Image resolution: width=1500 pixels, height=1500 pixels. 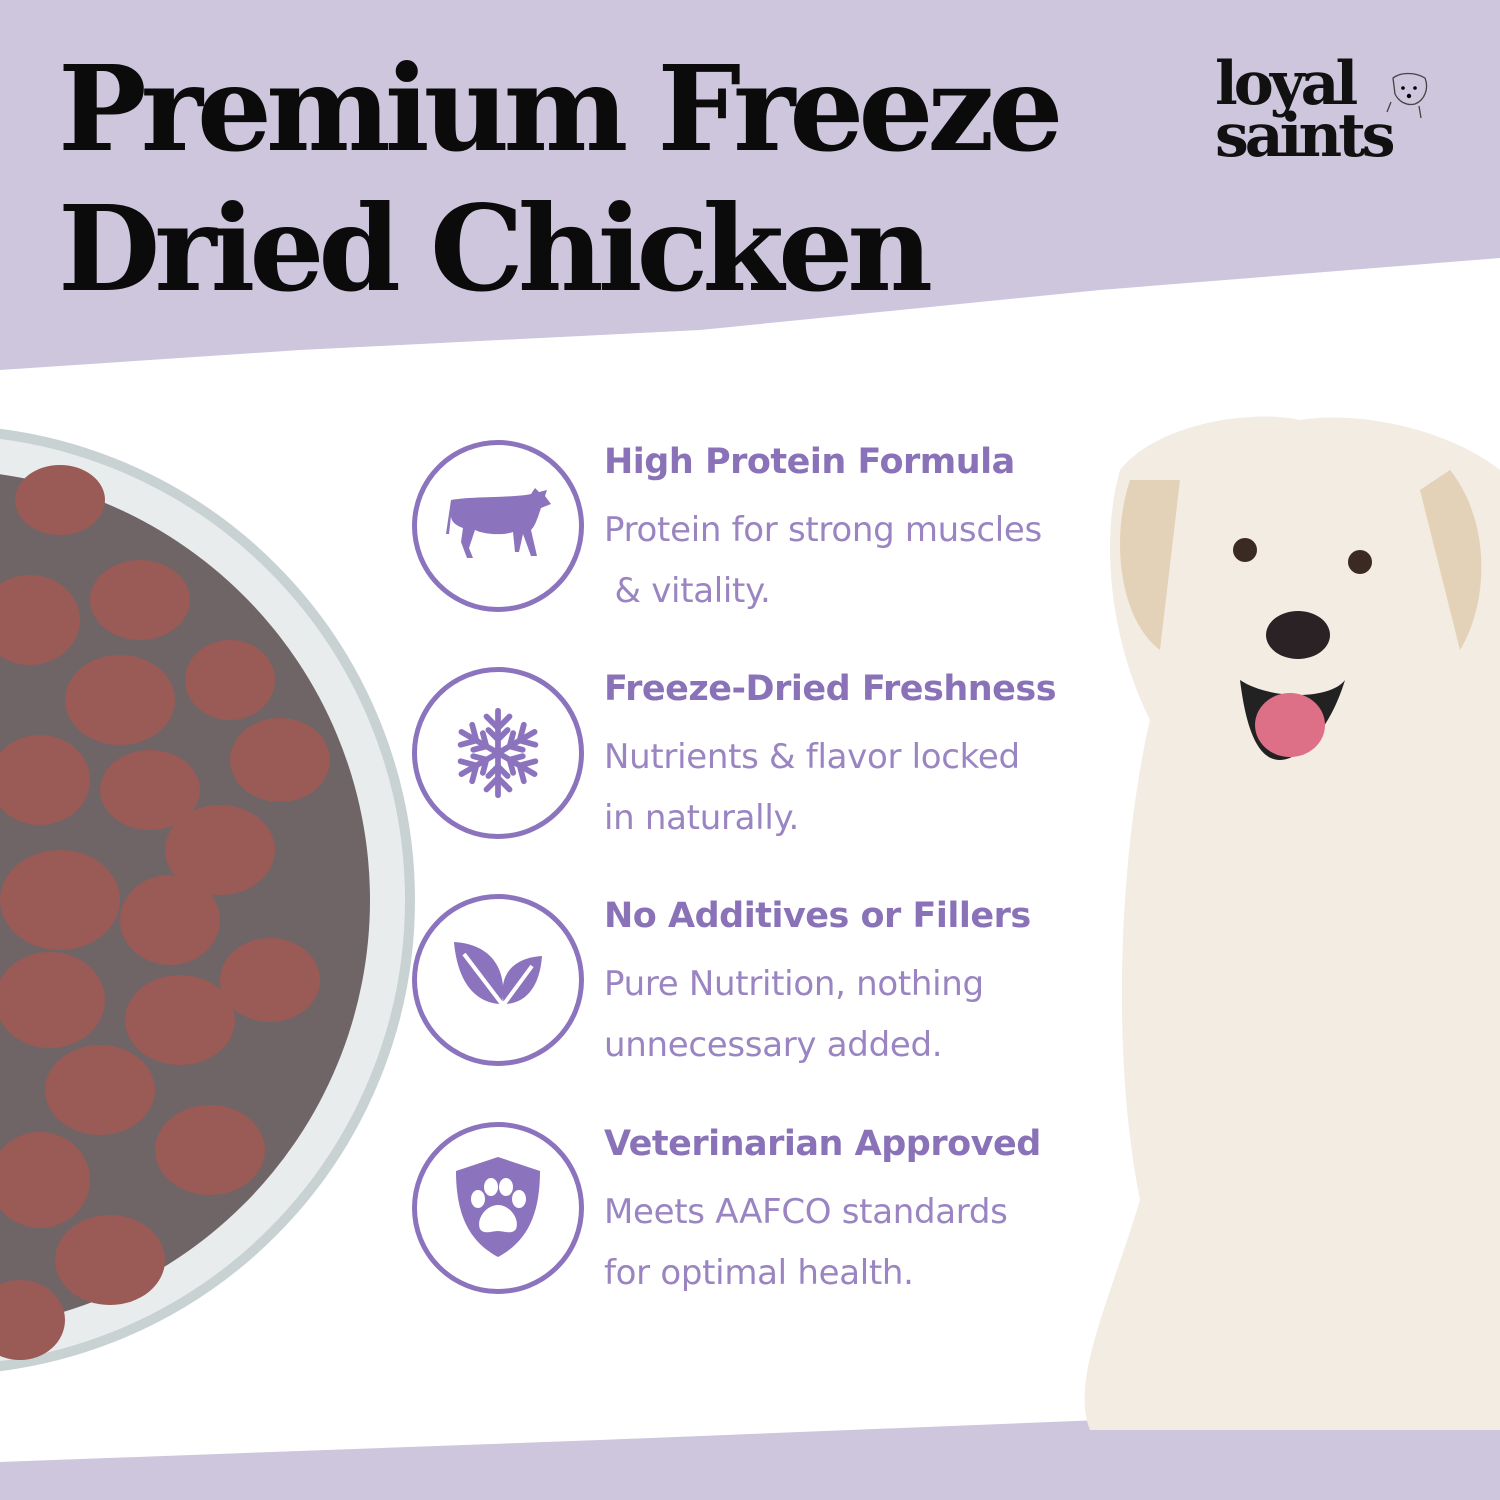 I want to click on logo-line-1: loyal, so click(x=1286, y=84).